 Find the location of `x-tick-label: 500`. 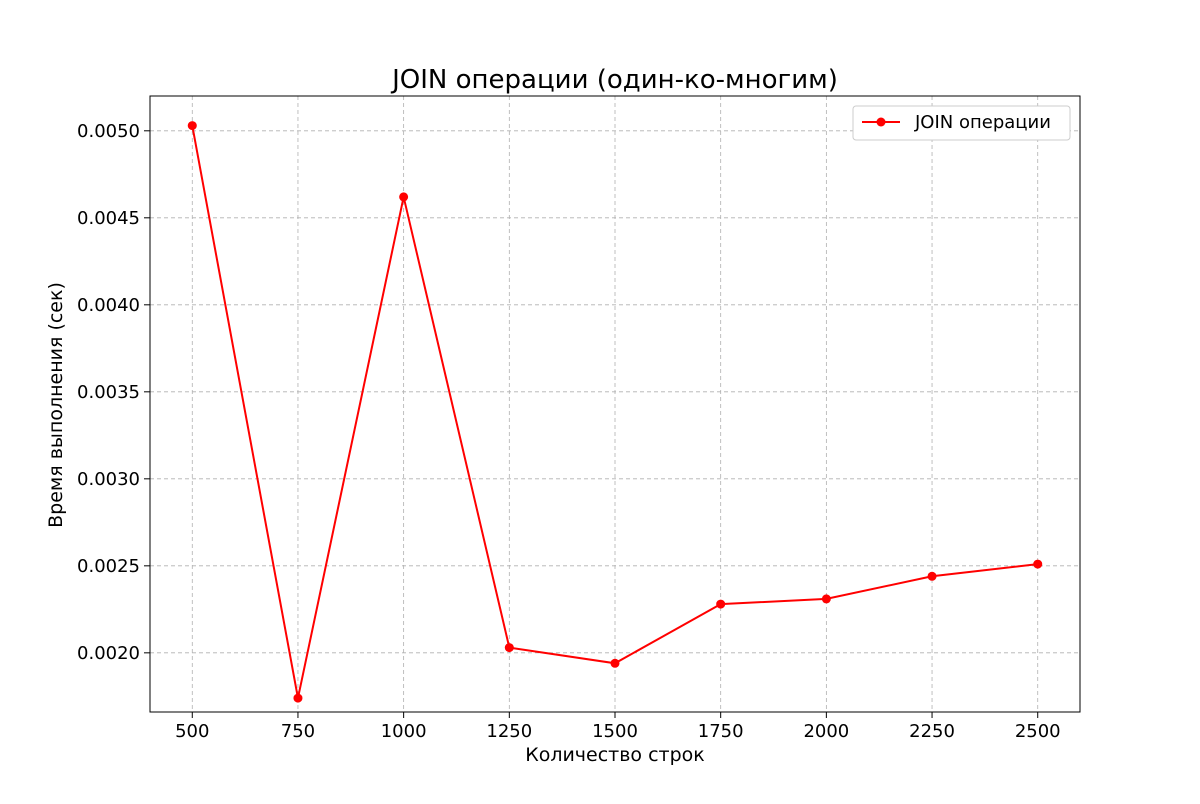

x-tick-label: 500 is located at coordinates (192, 731).